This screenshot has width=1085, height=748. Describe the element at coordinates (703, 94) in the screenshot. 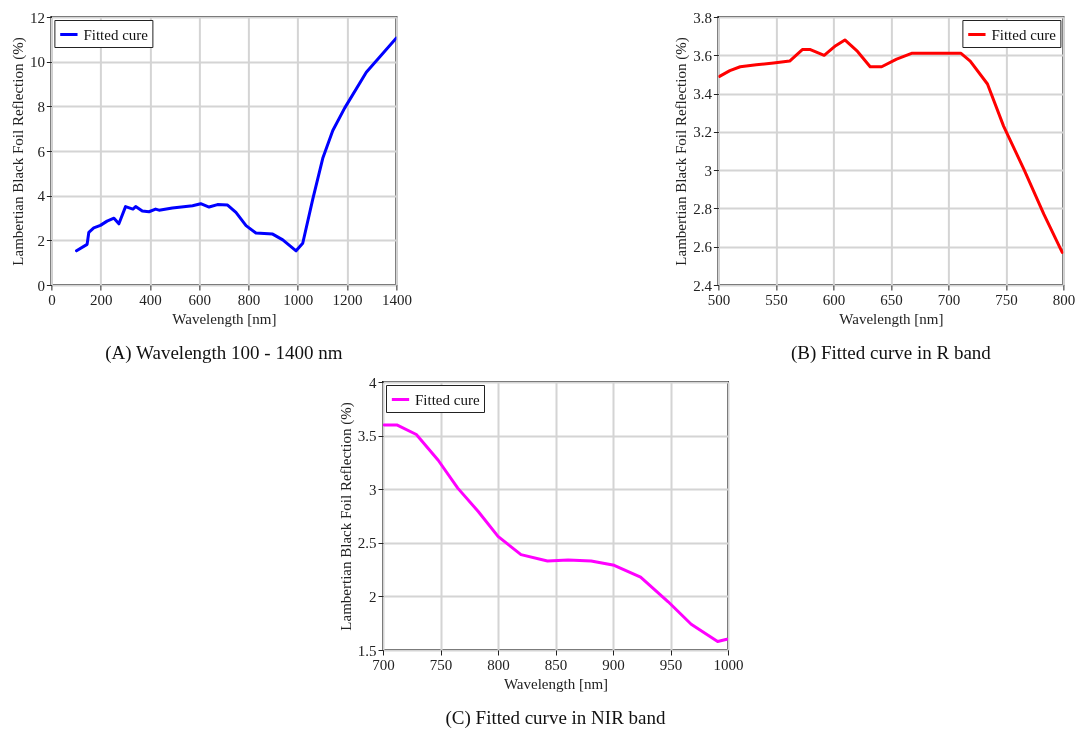

I see `y-tick-label: 3.4` at that location.